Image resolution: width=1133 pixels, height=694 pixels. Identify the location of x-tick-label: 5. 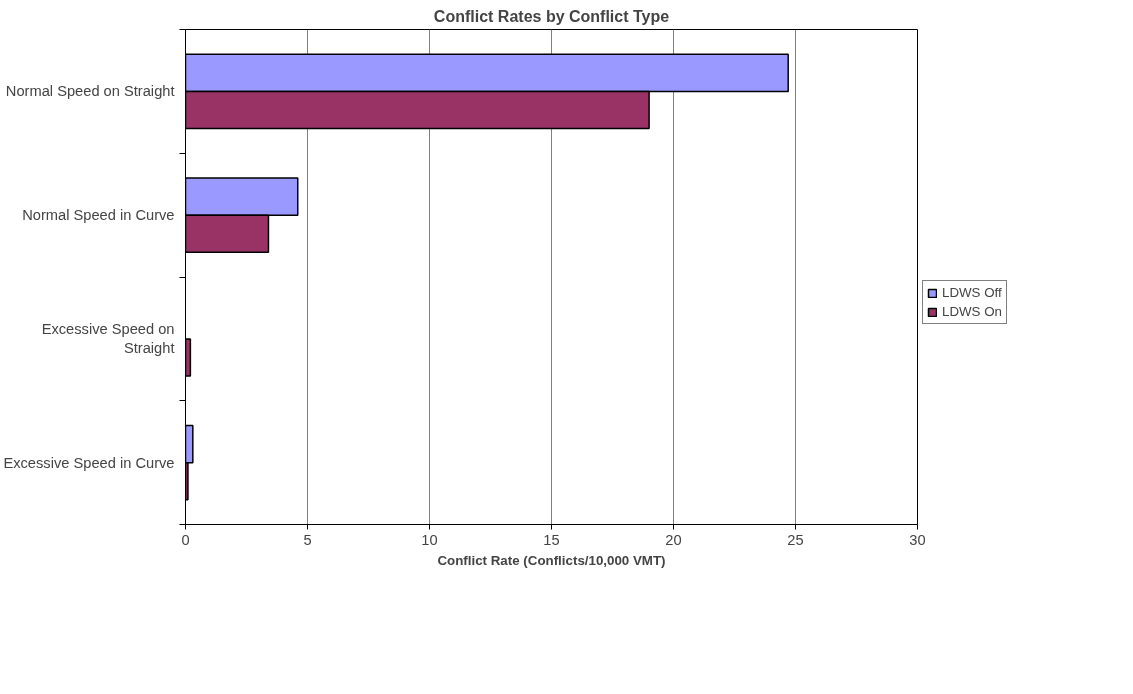
(307, 539).